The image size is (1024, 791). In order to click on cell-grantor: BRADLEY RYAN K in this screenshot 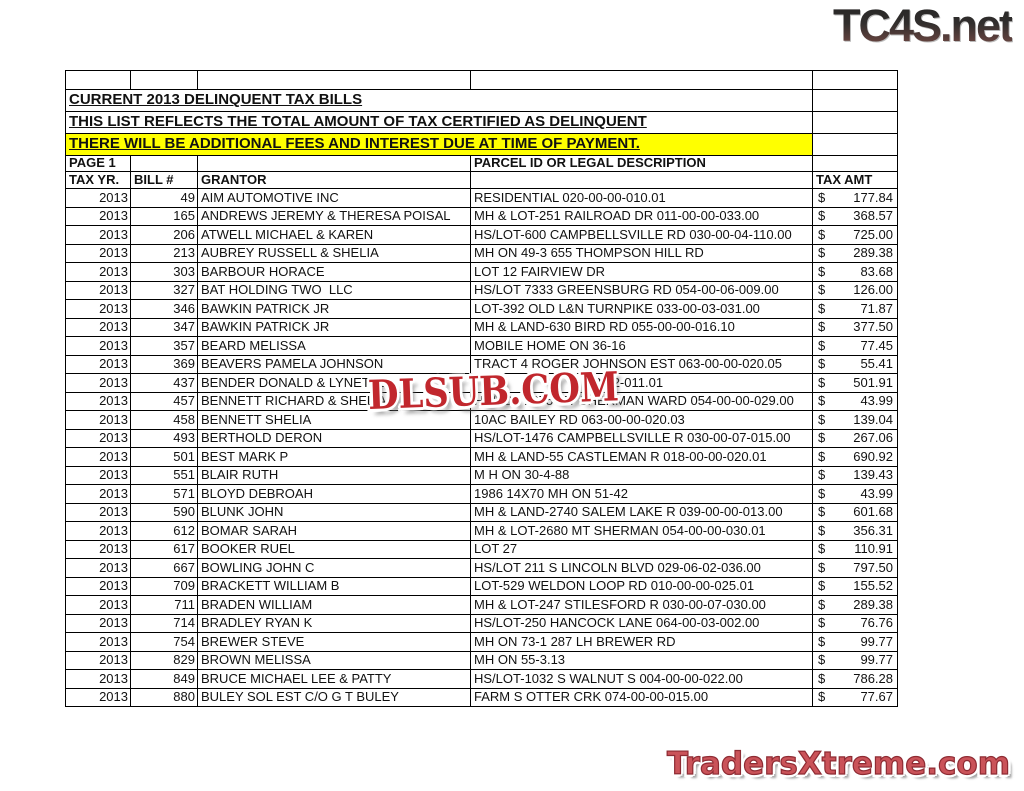, I will do `click(334, 623)`.